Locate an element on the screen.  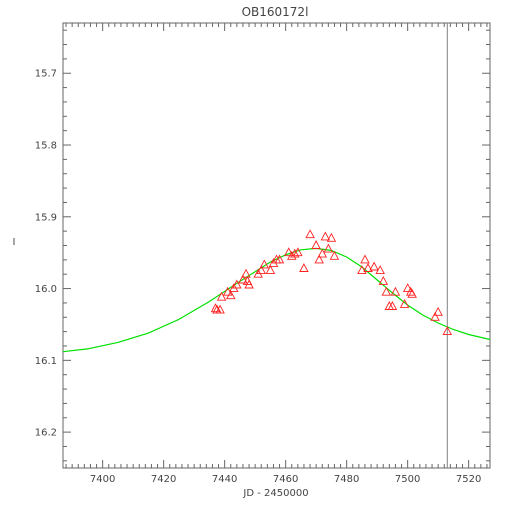
y-tick-label: 16.2 is located at coordinates (46, 433).